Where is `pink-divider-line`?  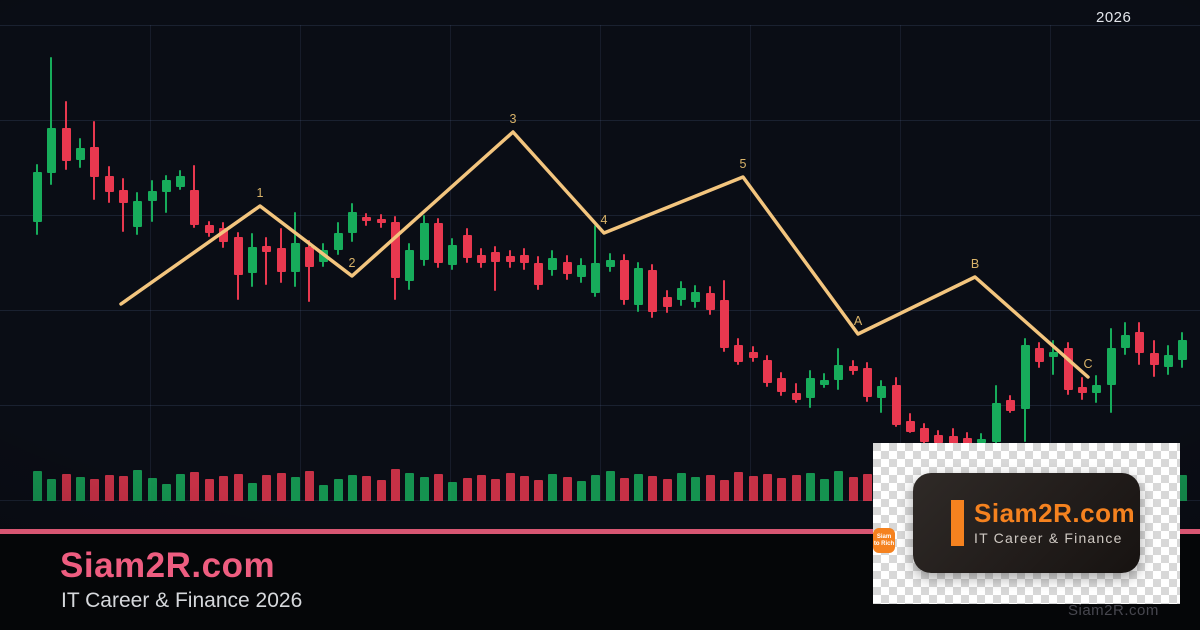
pink-divider-line is located at coordinates (600, 531).